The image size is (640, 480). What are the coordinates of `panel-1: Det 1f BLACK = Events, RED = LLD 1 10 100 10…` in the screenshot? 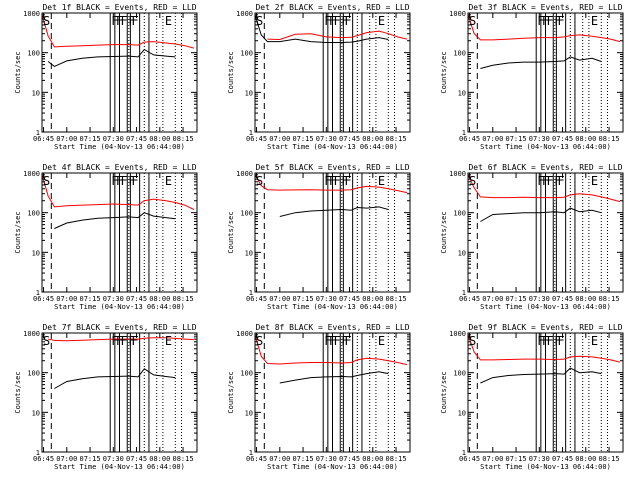 It's located at (106, 77).